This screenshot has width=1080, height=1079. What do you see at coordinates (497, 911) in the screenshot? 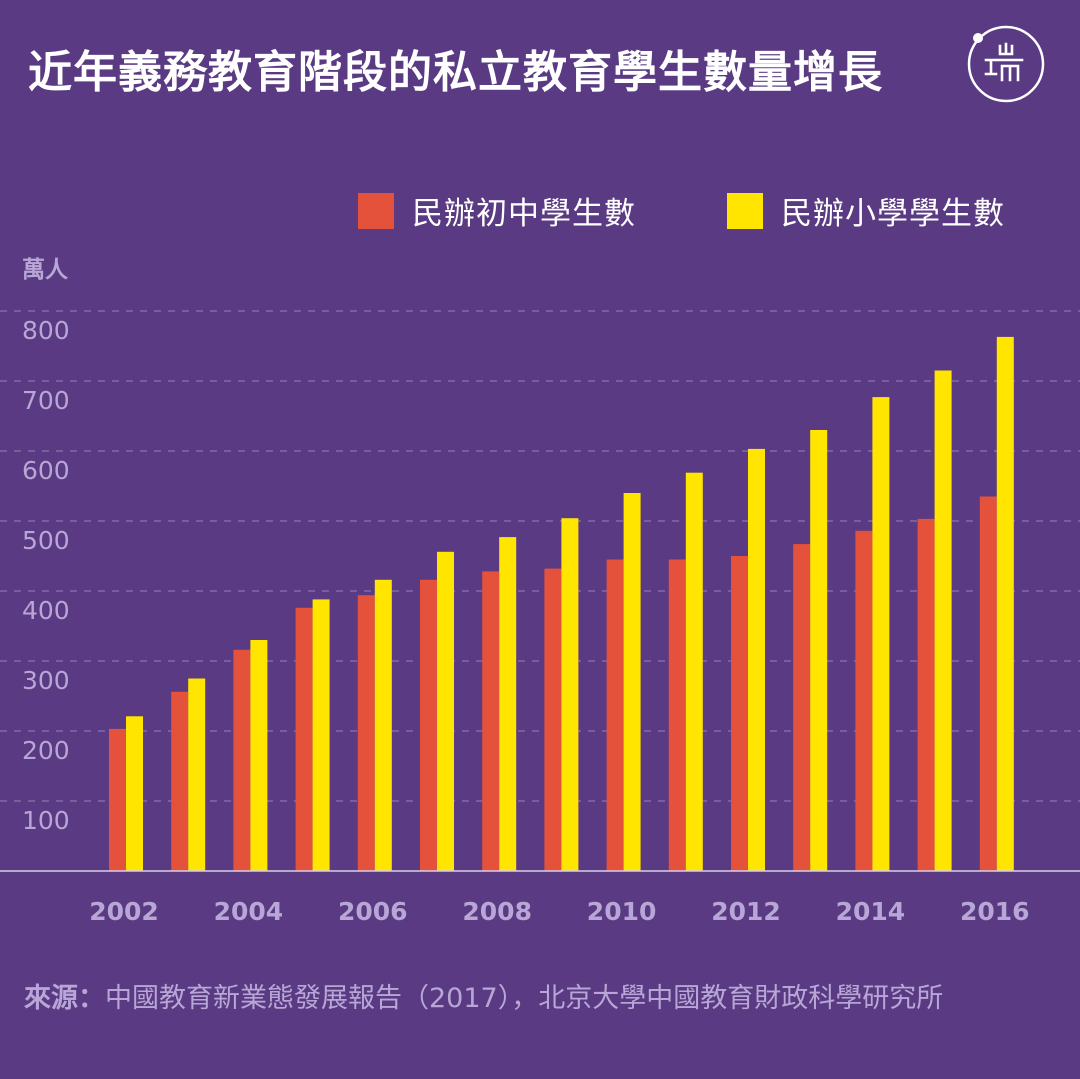
I see `x-tick-label: 2008` at bounding box center [497, 911].